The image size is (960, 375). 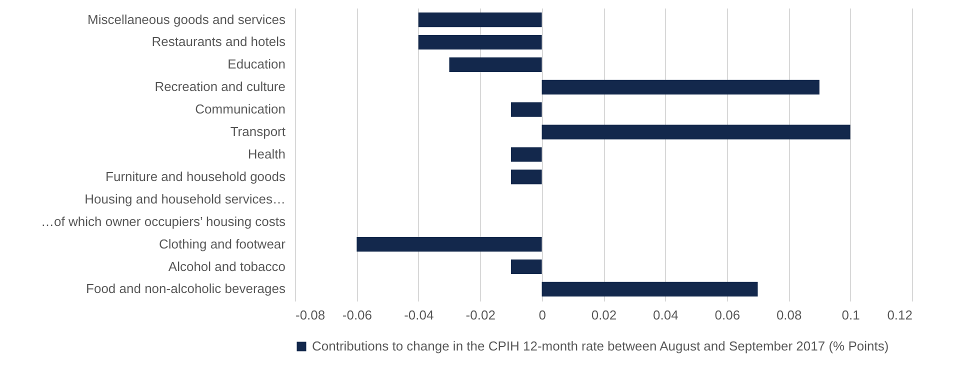 I want to click on y-tick-label: Restaurants and hotels, so click(x=219, y=42).